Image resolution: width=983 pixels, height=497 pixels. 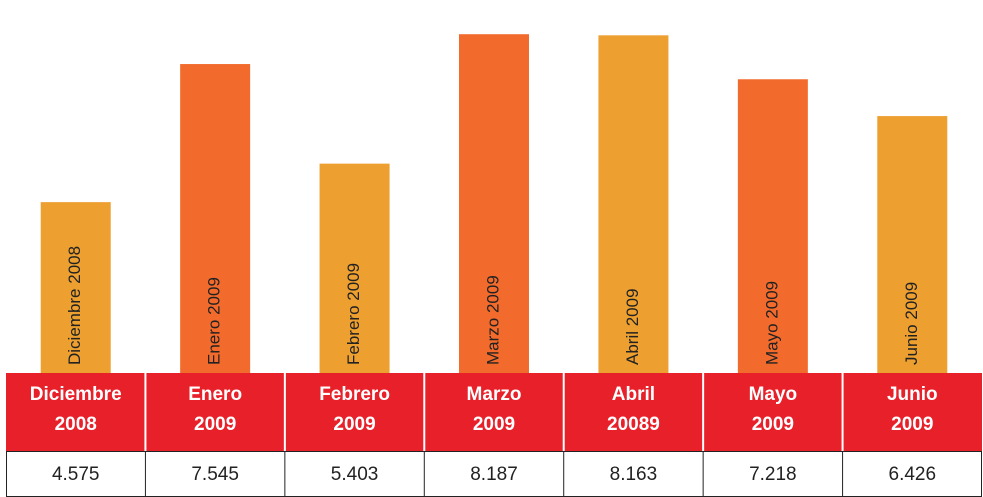 I want to click on table-header: Mayo, so click(x=773, y=394).